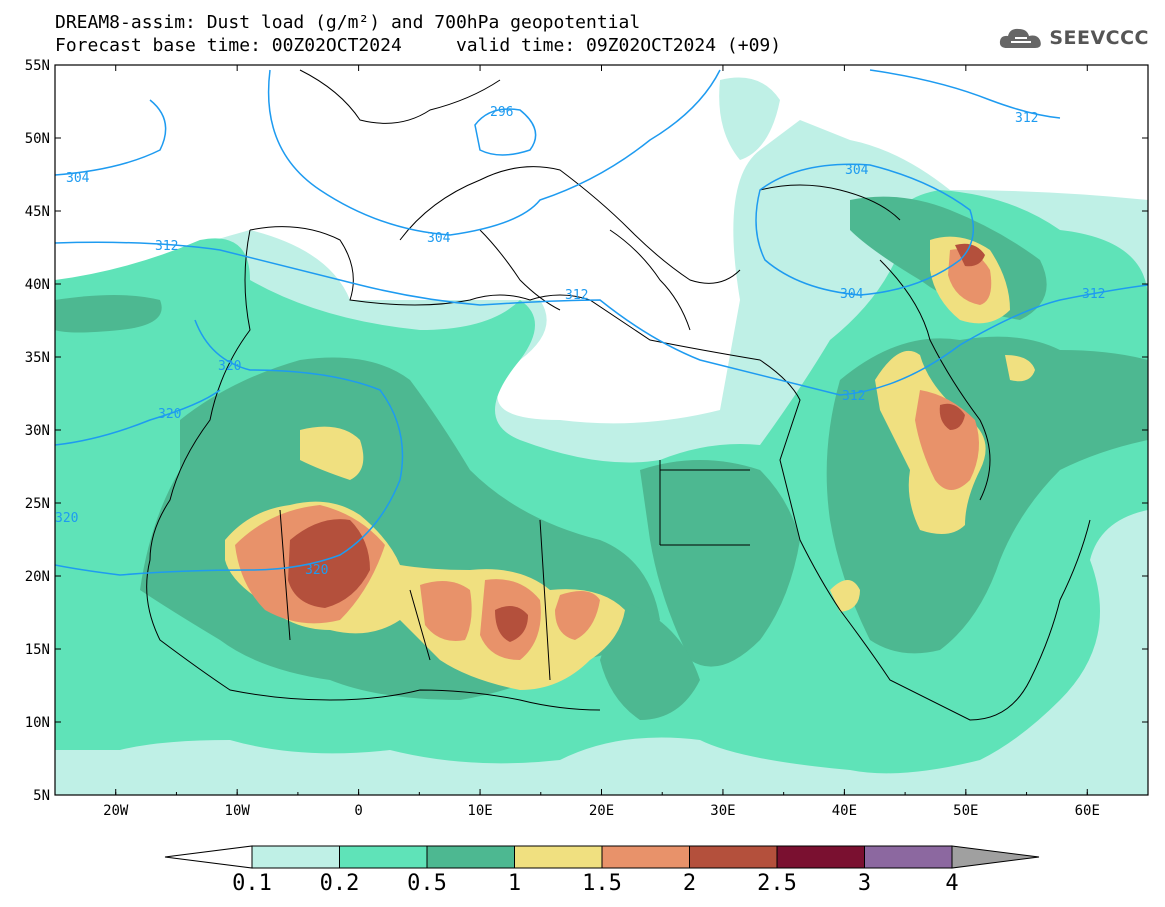 This screenshot has height=907, width=1165. I want to click on cloud-icon, so click(1021, 38).